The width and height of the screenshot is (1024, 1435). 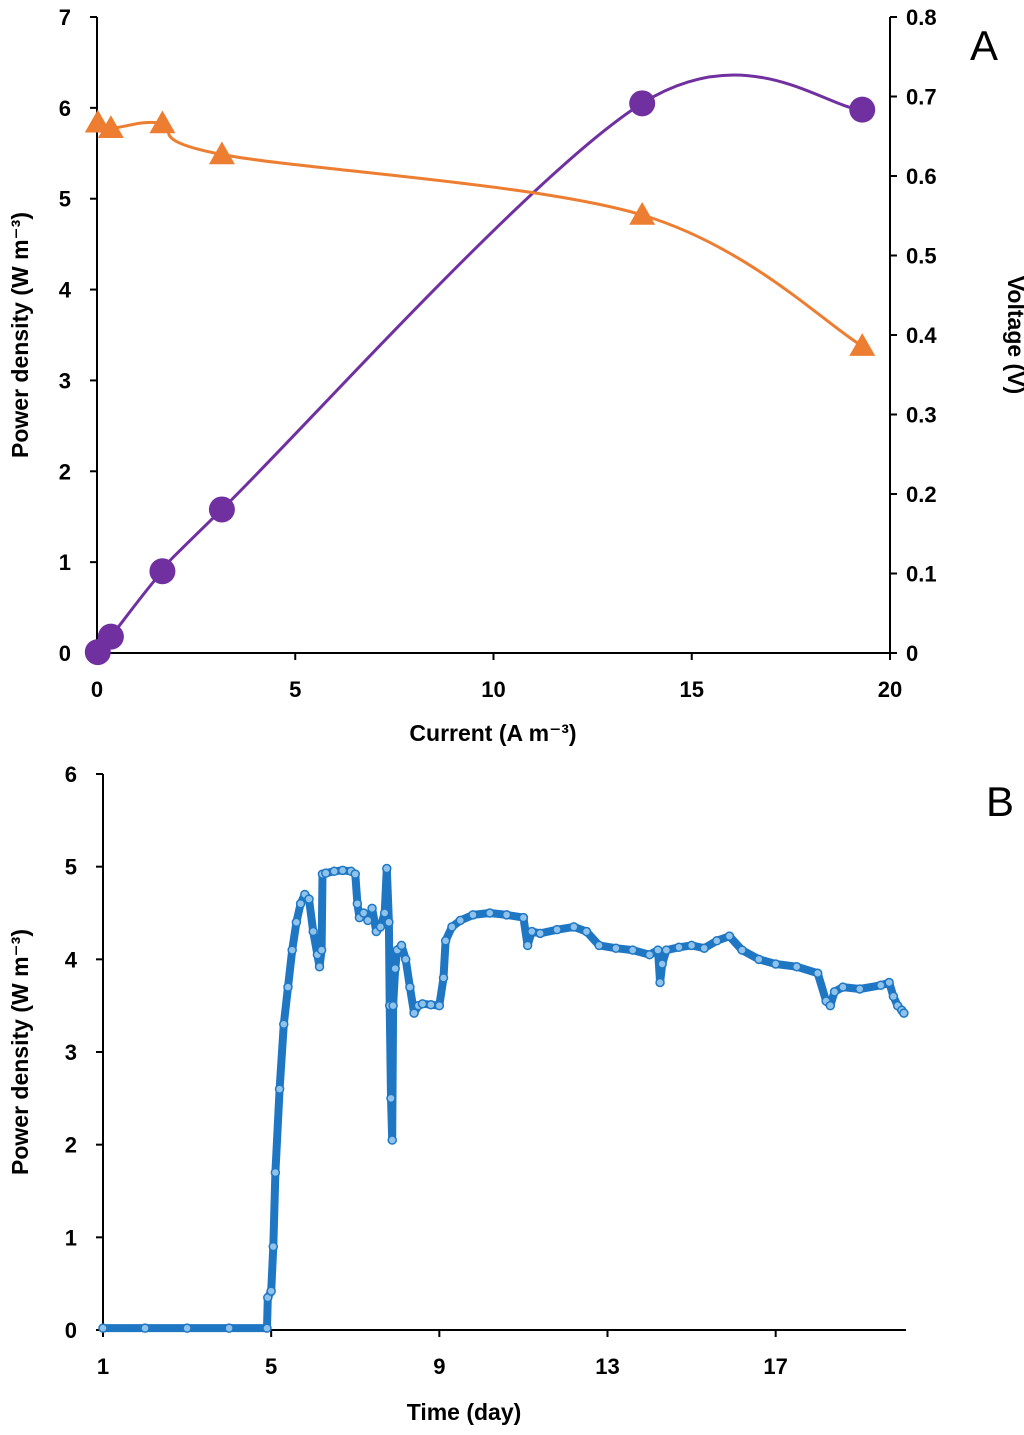 I want to click on panel-b-x-axis-label: Time (day), so click(x=464, y=1412).